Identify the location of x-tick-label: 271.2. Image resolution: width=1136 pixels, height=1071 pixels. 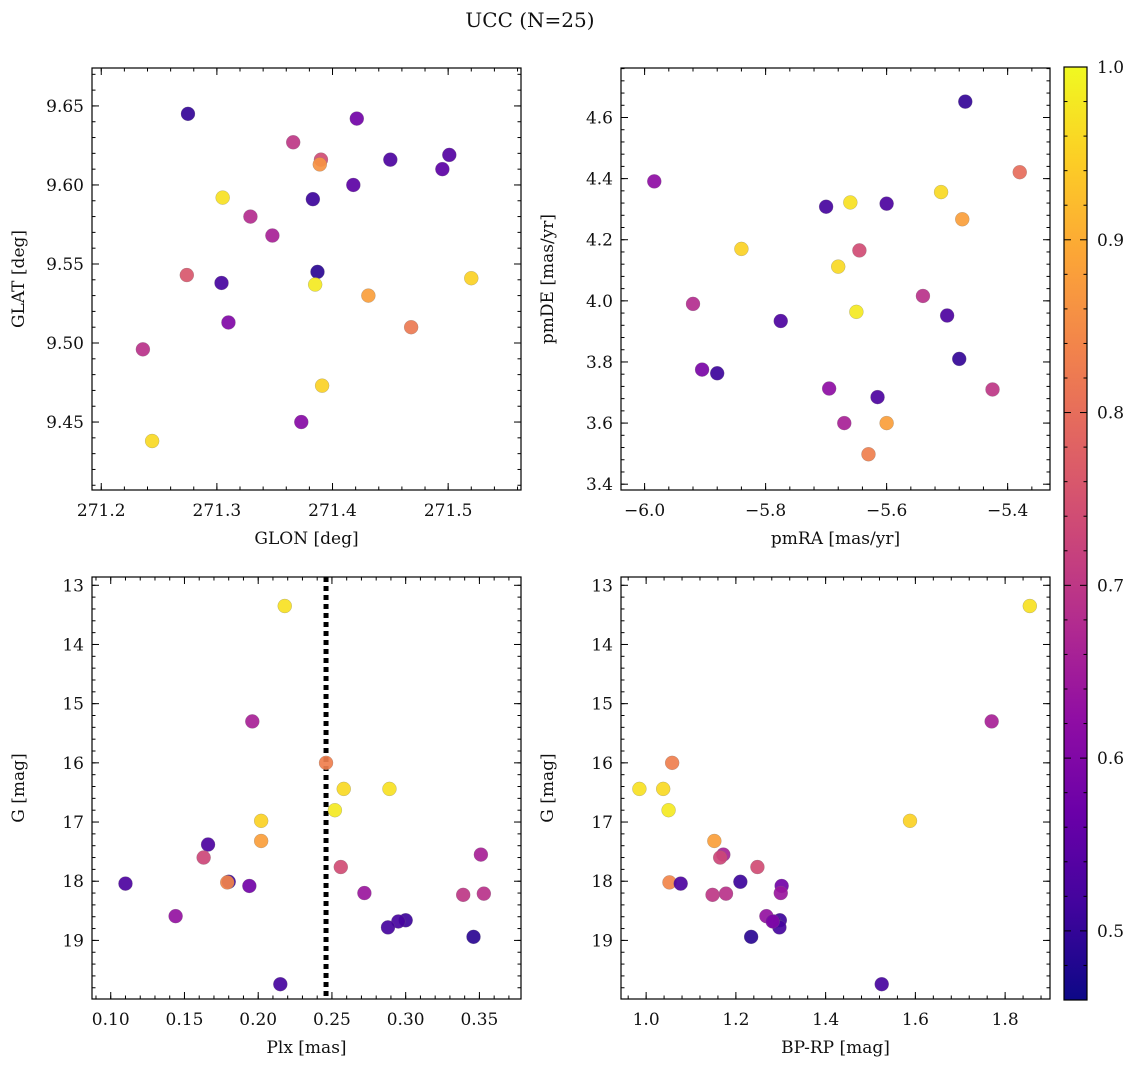
(101, 511).